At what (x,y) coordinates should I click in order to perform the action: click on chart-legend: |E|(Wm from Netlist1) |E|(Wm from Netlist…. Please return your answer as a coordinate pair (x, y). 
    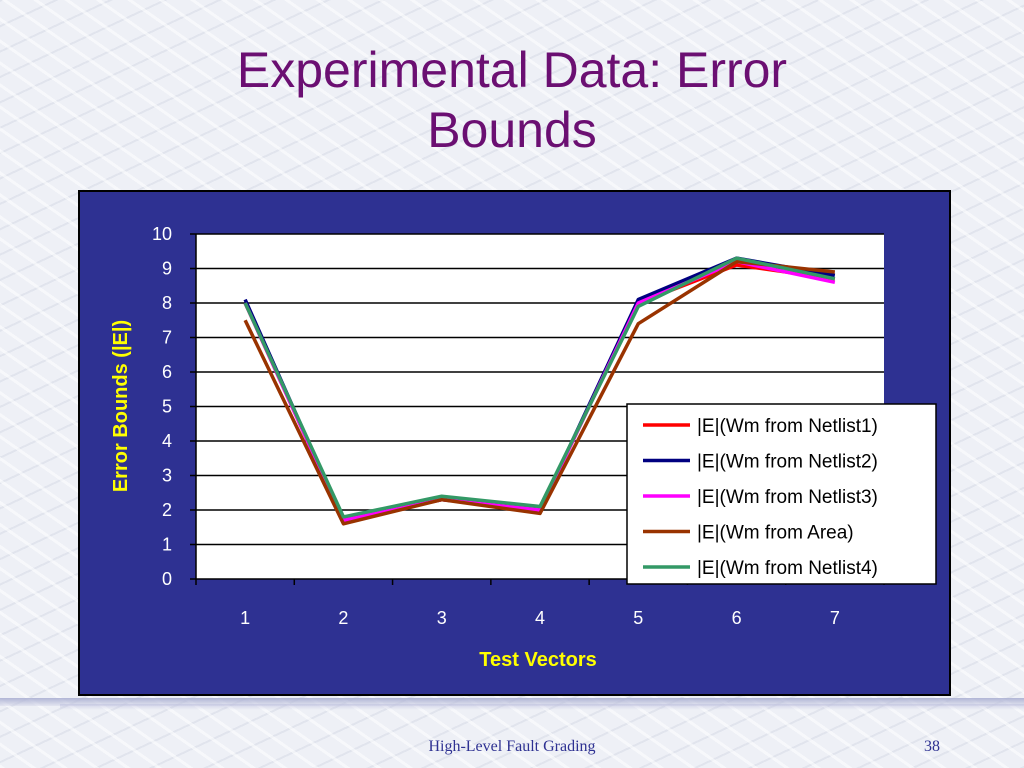
    Looking at the image, I should click on (781, 494).